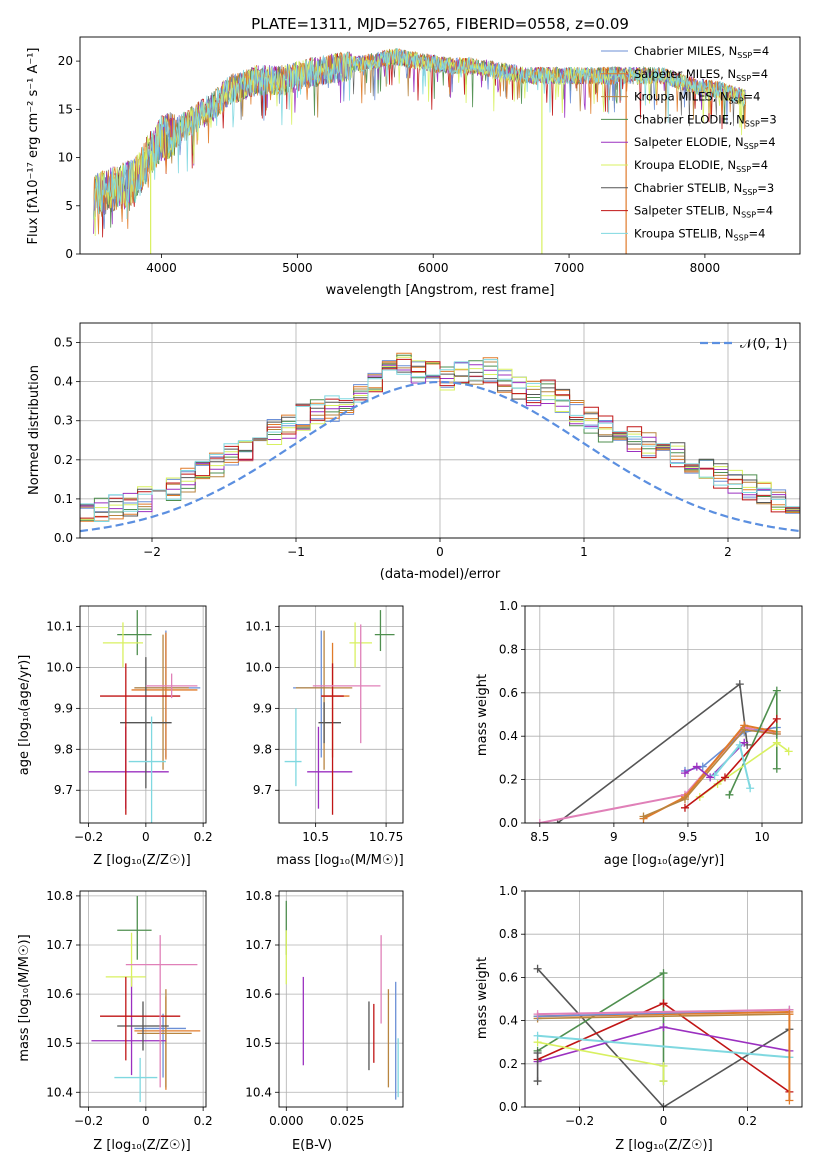  I want to click on y-tick-label: 0.5, so click(63, 343).